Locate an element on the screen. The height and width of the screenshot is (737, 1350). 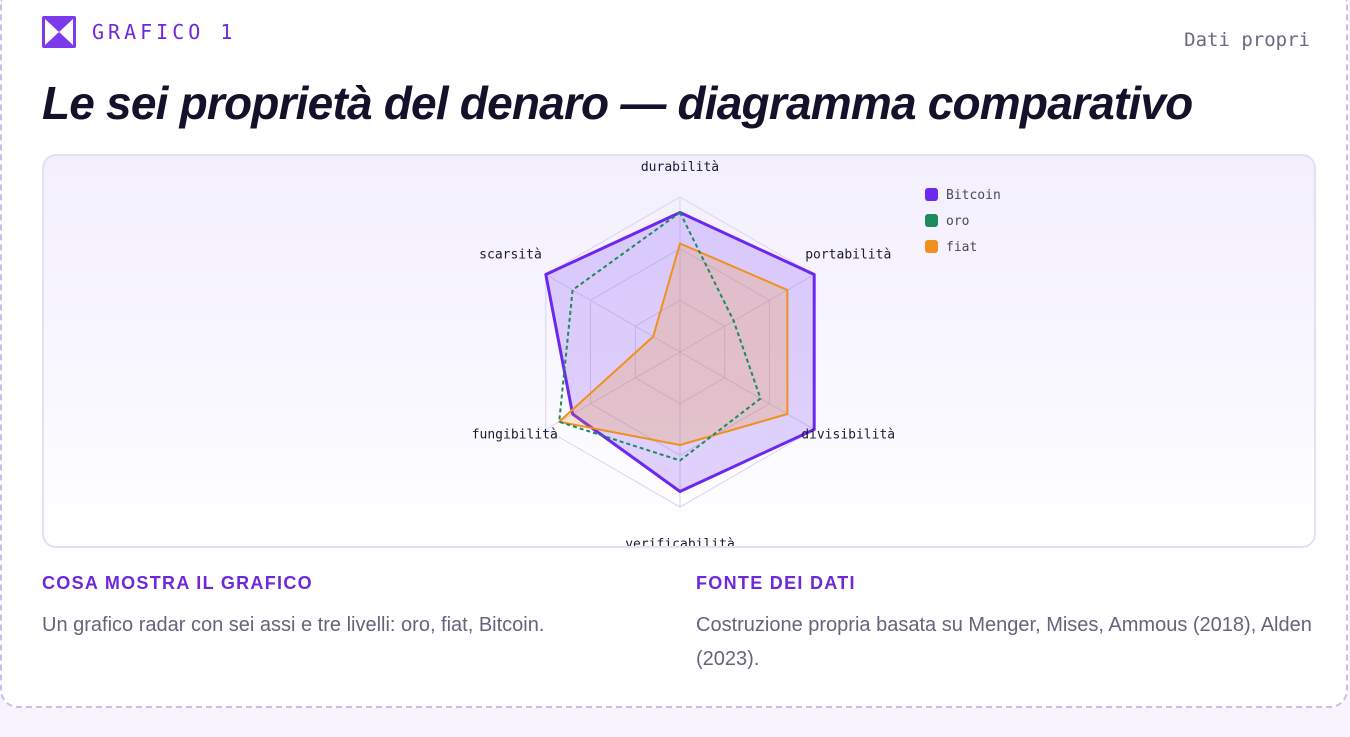
legend-label-oro: oro is located at coordinates (957, 221).